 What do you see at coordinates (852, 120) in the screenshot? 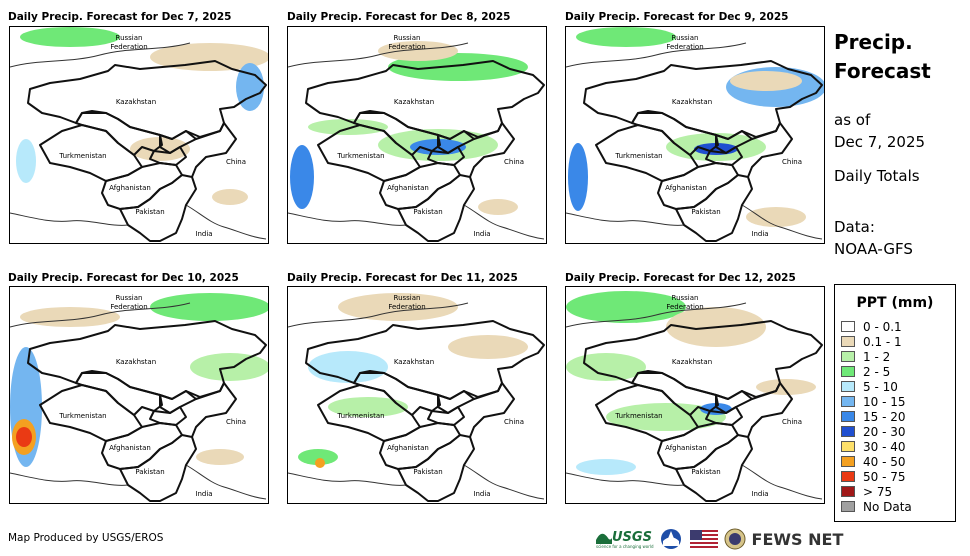
I see `as-of-label: as of` at bounding box center [852, 120].